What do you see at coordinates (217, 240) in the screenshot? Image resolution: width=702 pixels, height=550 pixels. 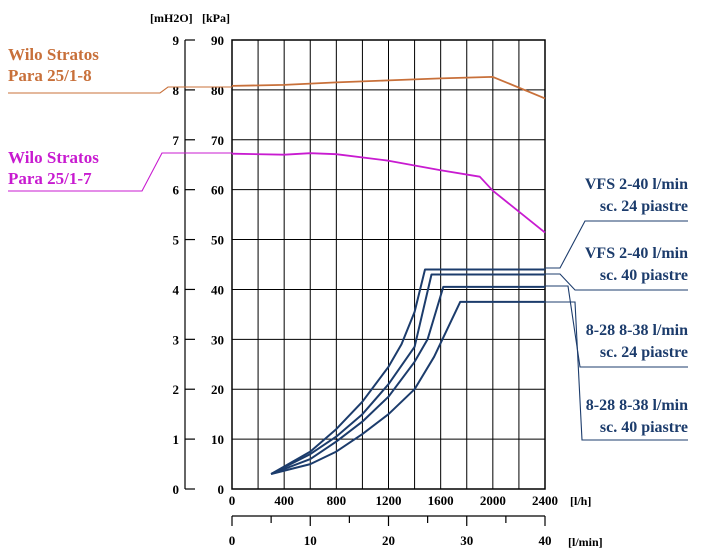 I see `kpa-axis-tick-label: 50` at bounding box center [217, 240].